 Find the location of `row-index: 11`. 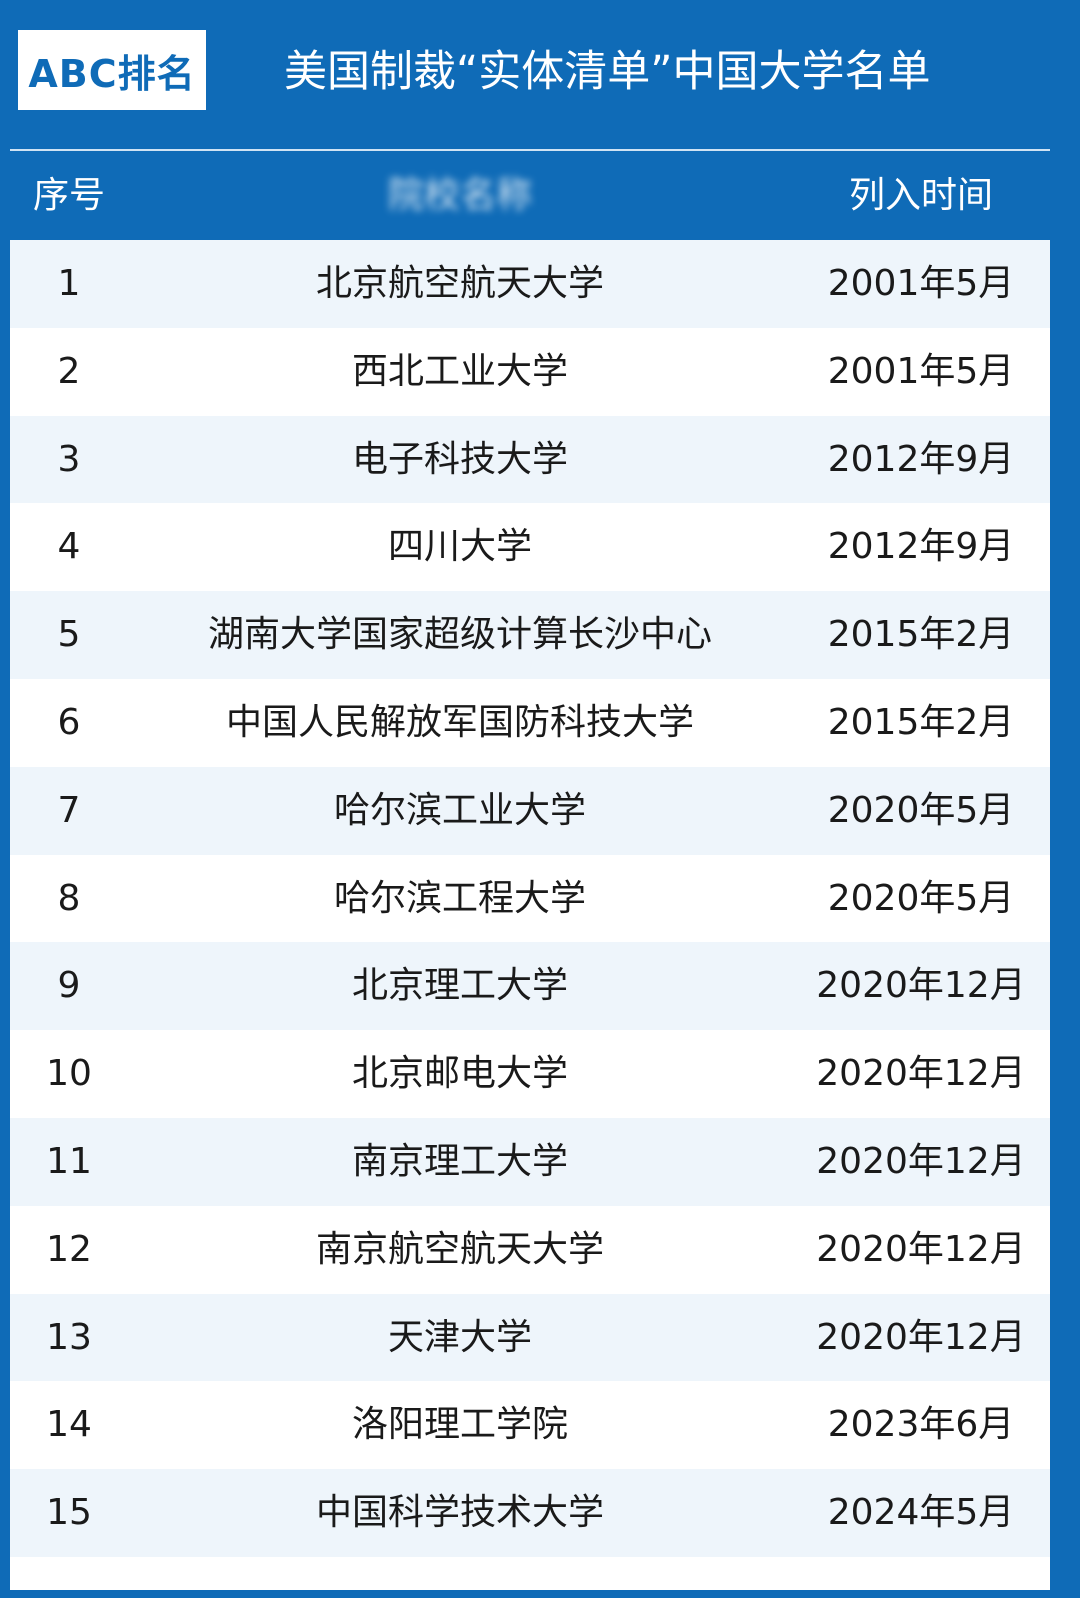

row-index: 11 is located at coordinates (69, 1161).